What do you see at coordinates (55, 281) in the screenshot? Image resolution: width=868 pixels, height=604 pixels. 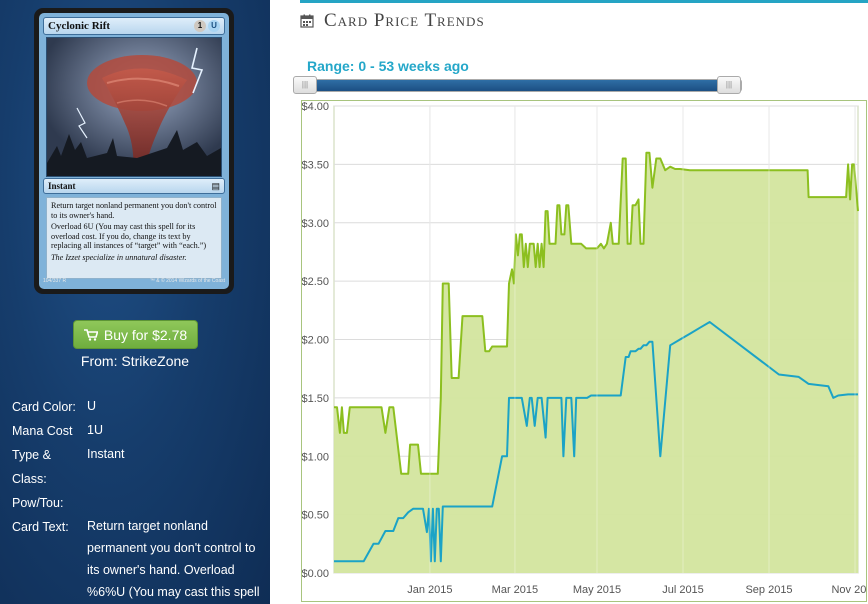 I see `card-collector-number: 104/337 R` at bounding box center [55, 281].